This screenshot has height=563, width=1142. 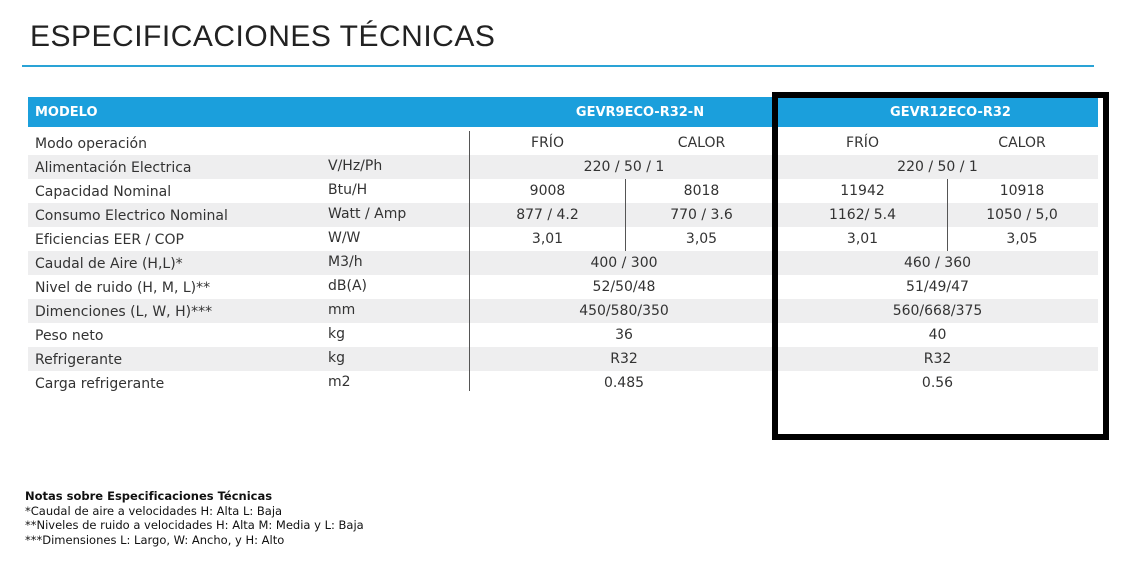 What do you see at coordinates (862, 215) in the screenshot?
I see `value-cell: 1162/ 5.4` at bounding box center [862, 215].